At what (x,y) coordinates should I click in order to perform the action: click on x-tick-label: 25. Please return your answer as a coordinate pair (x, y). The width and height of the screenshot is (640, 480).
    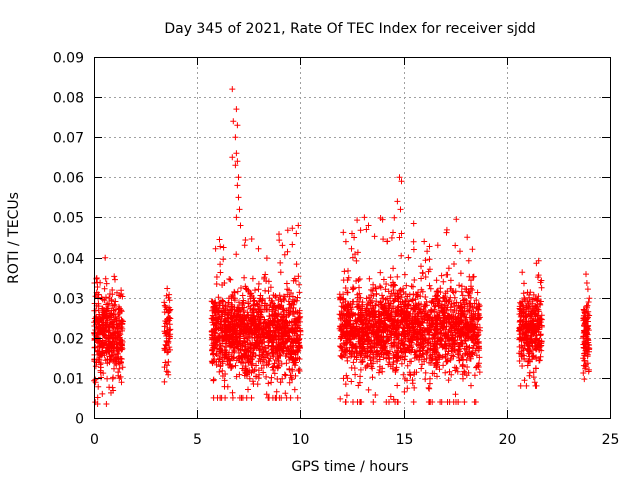
    Looking at the image, I should click on (611, 440).